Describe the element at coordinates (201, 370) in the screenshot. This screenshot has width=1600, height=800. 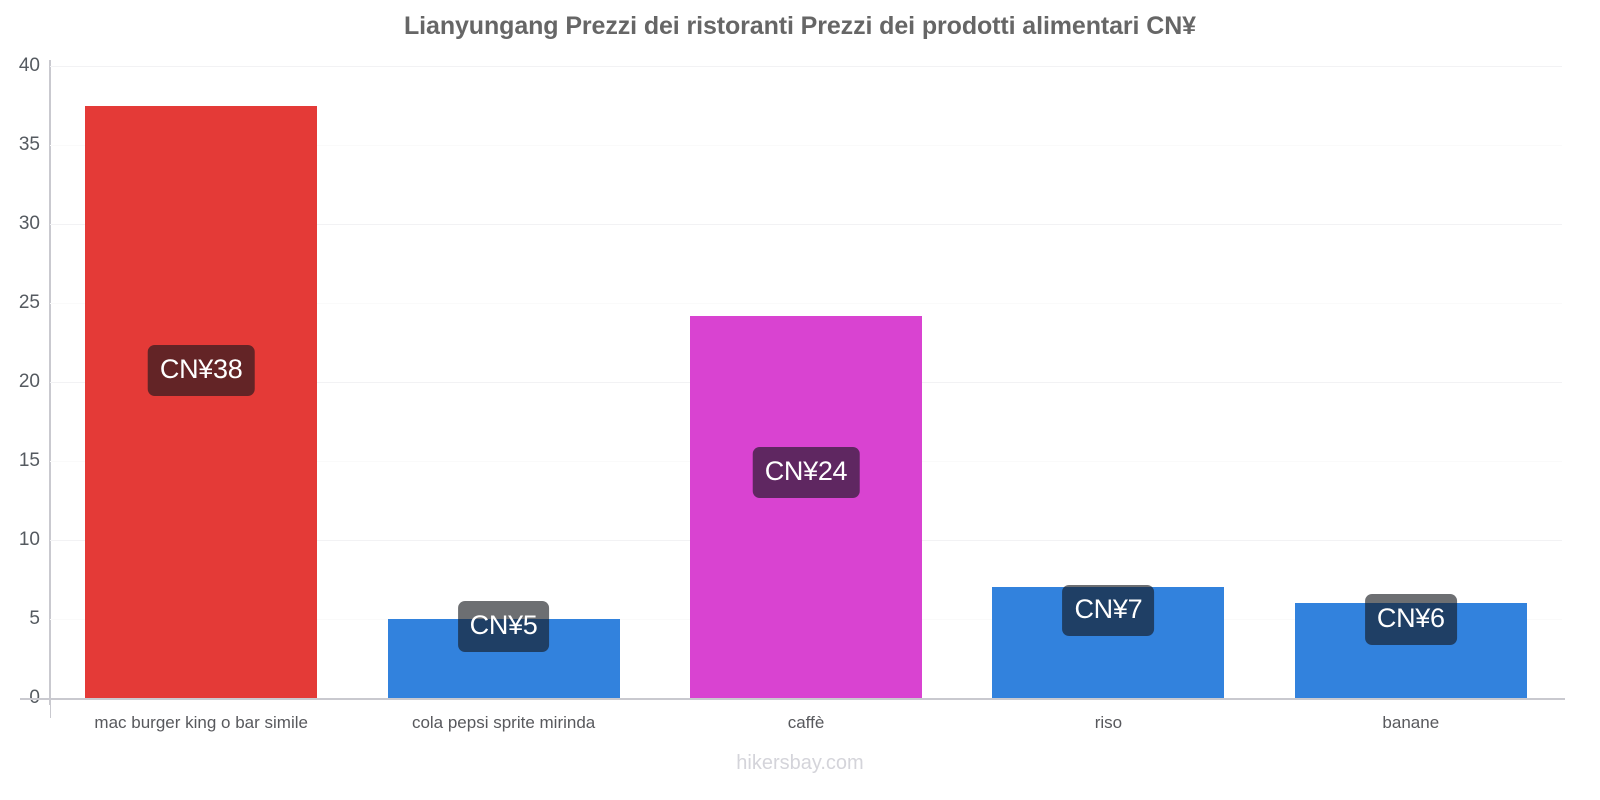
I see `bar-value-label: CN¥38` at that location.